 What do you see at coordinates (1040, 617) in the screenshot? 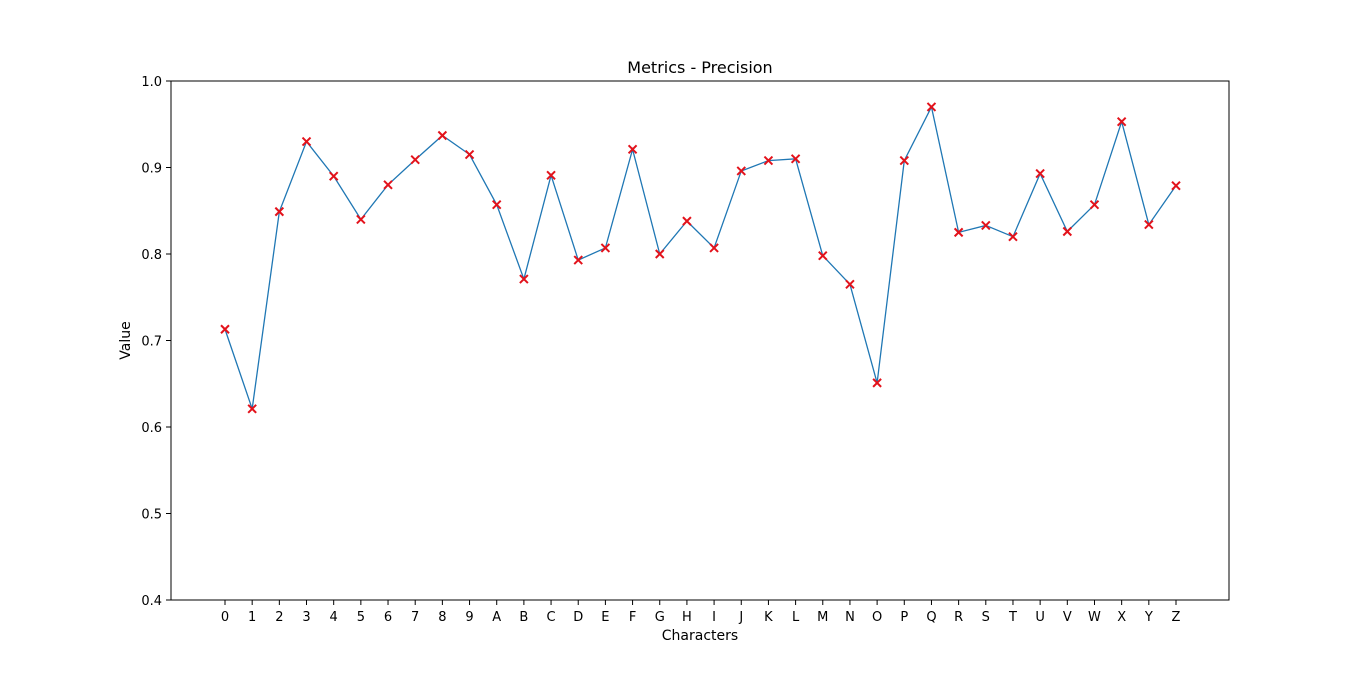
I see `x-tick-label: U` at bounding box center [1040, 617].